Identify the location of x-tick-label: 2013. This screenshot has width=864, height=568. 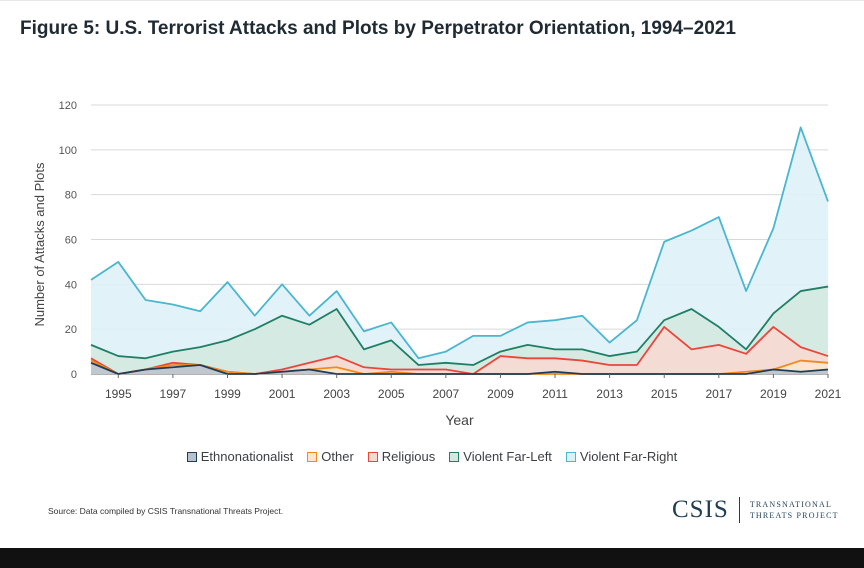
(609, 394).